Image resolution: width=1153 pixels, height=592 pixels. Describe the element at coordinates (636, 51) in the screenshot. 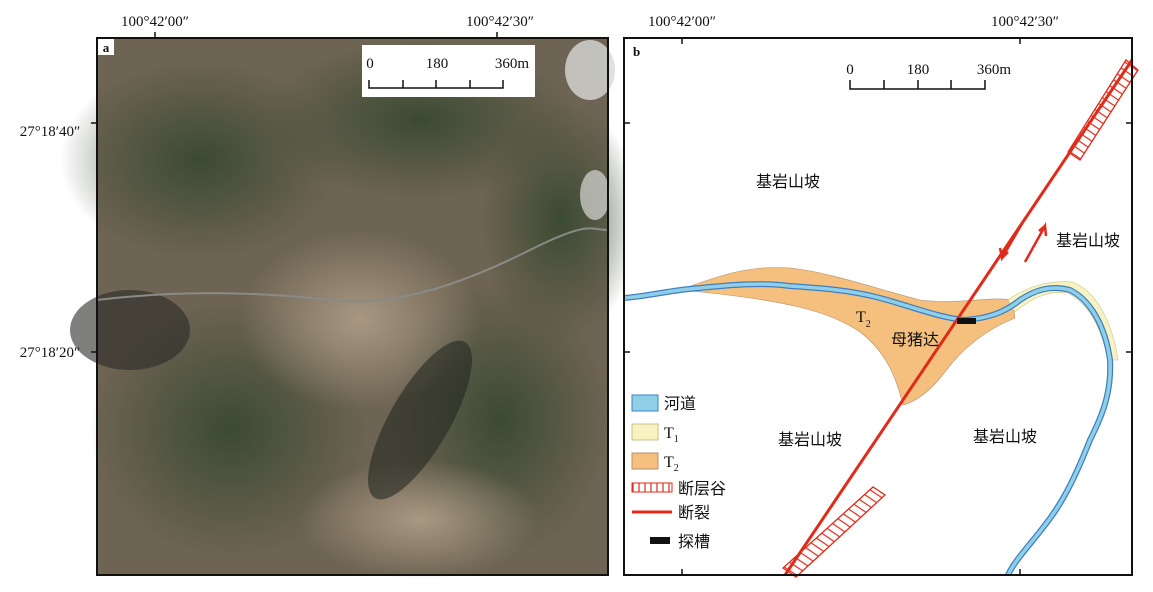

I see `panel-label: b` at that location.